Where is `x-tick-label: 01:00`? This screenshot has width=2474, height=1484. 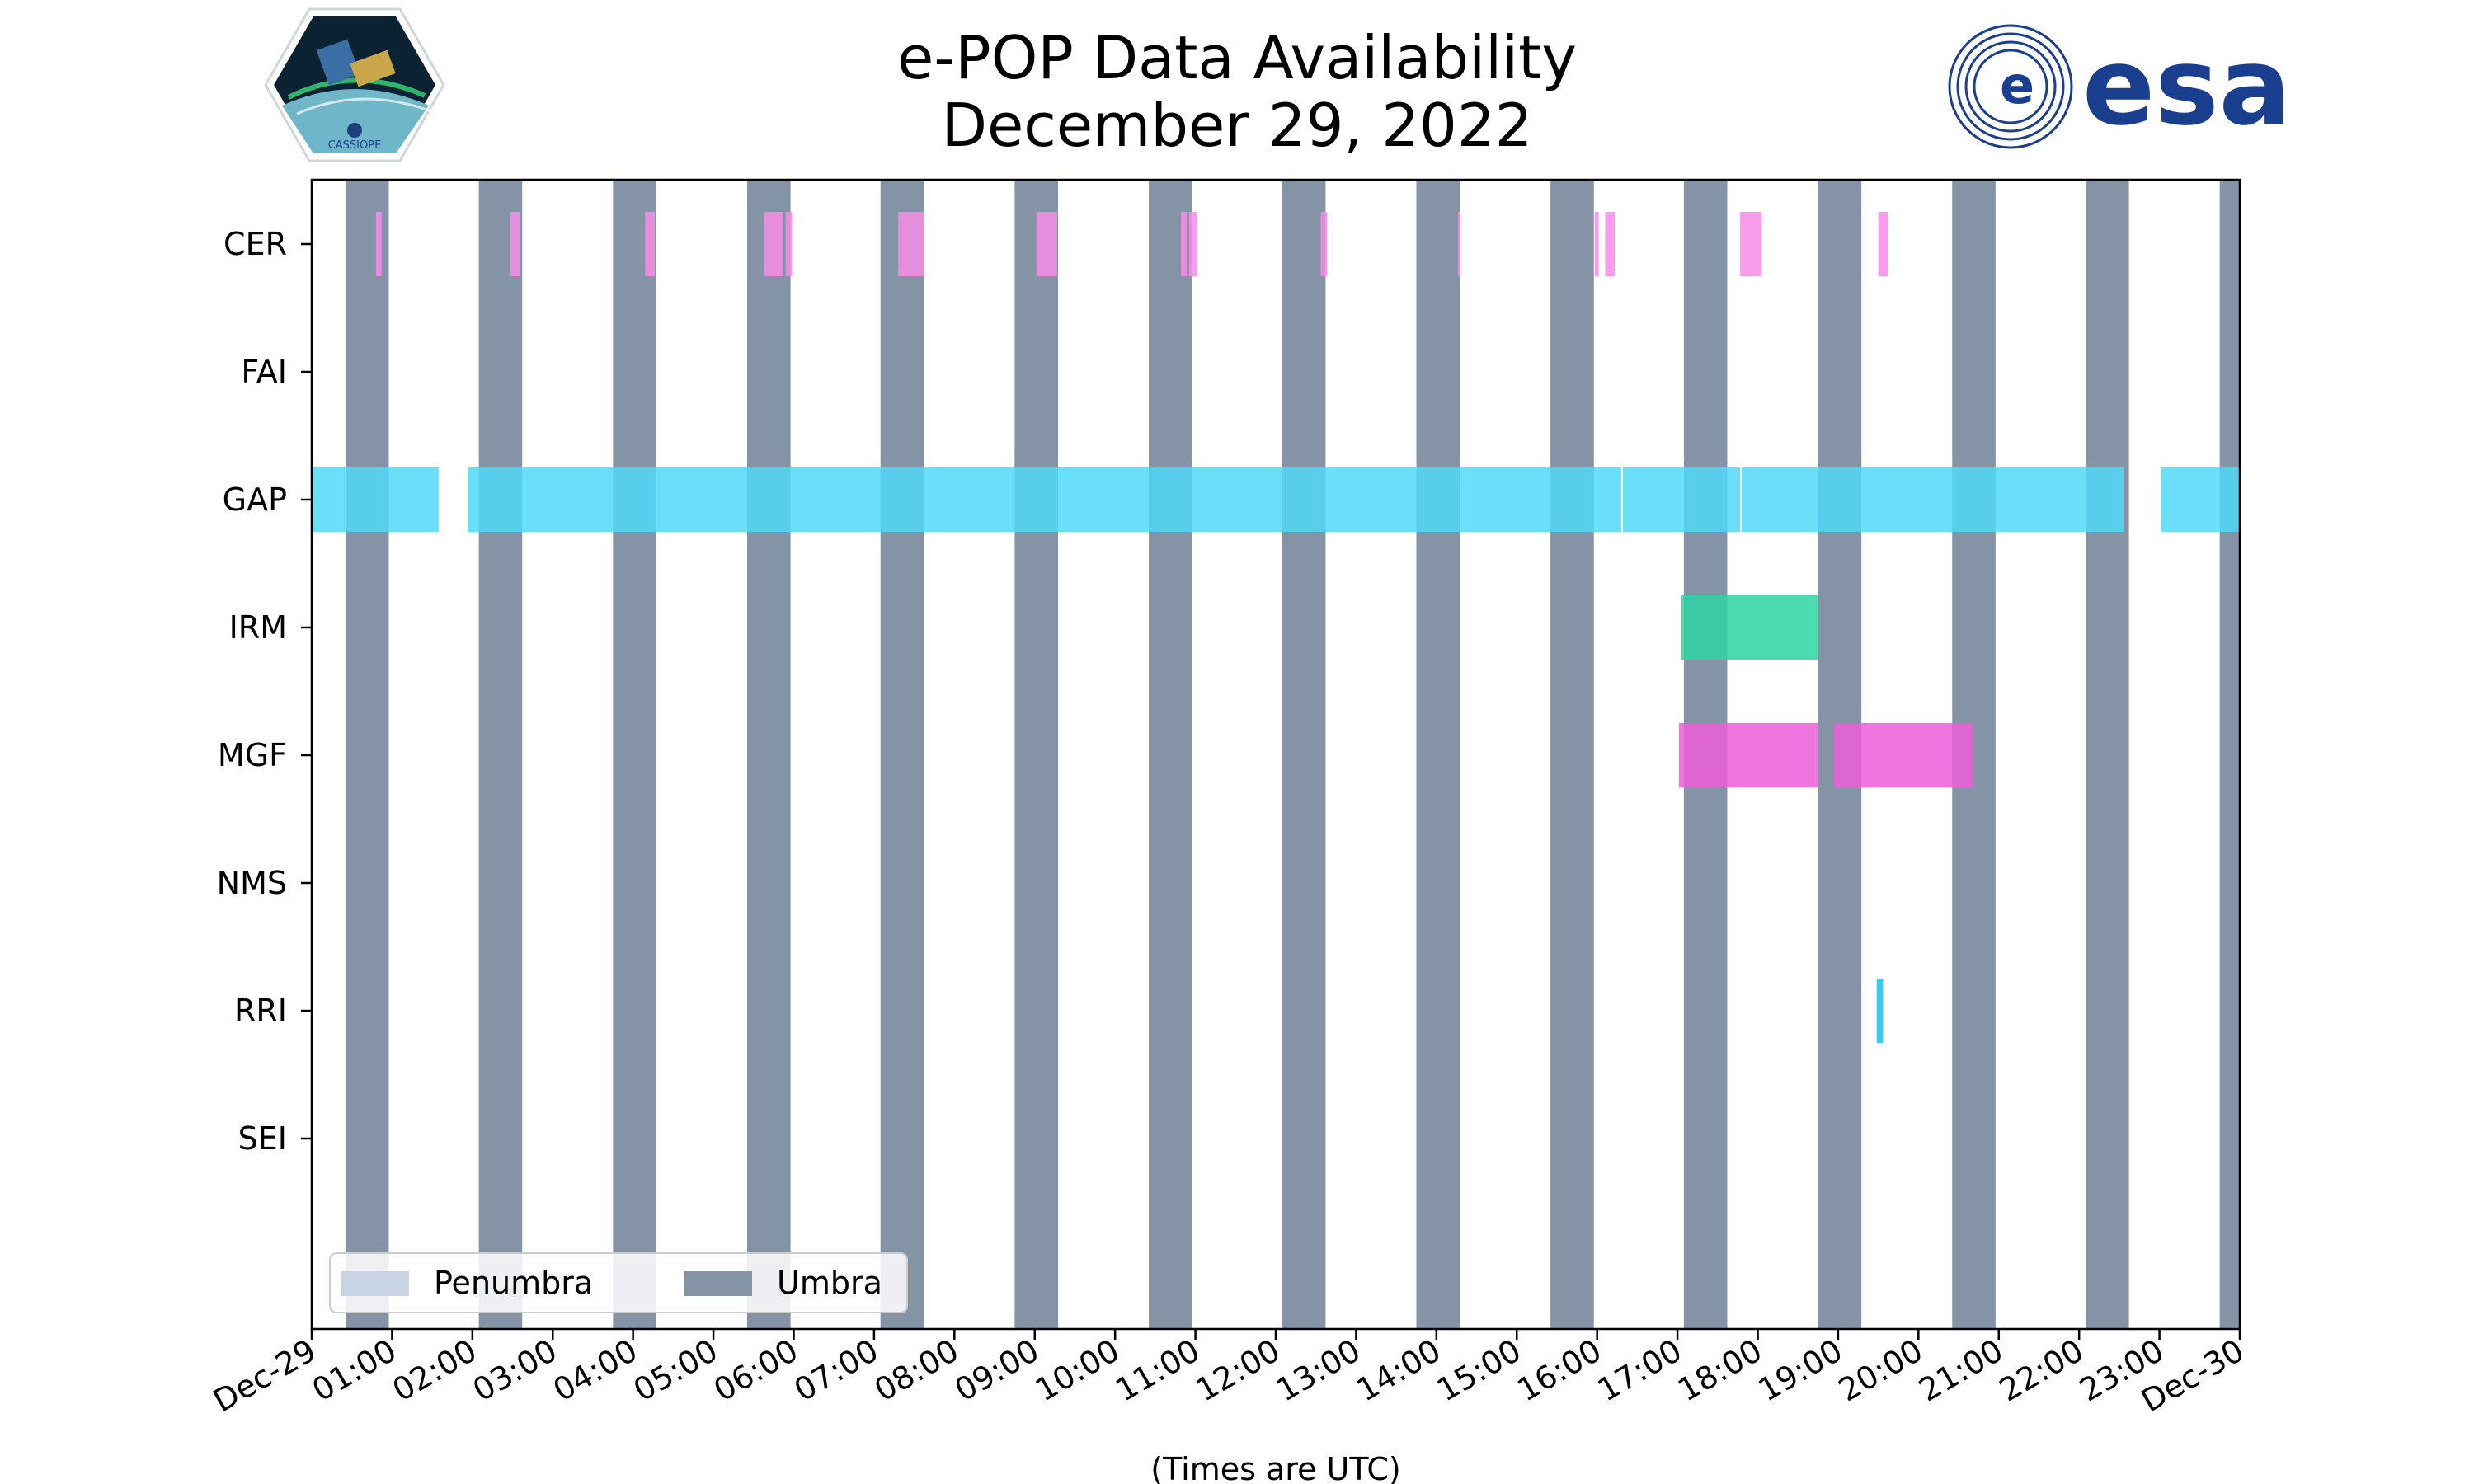
x-tick-label: 01:00 is located at coordinates (354, 1370).